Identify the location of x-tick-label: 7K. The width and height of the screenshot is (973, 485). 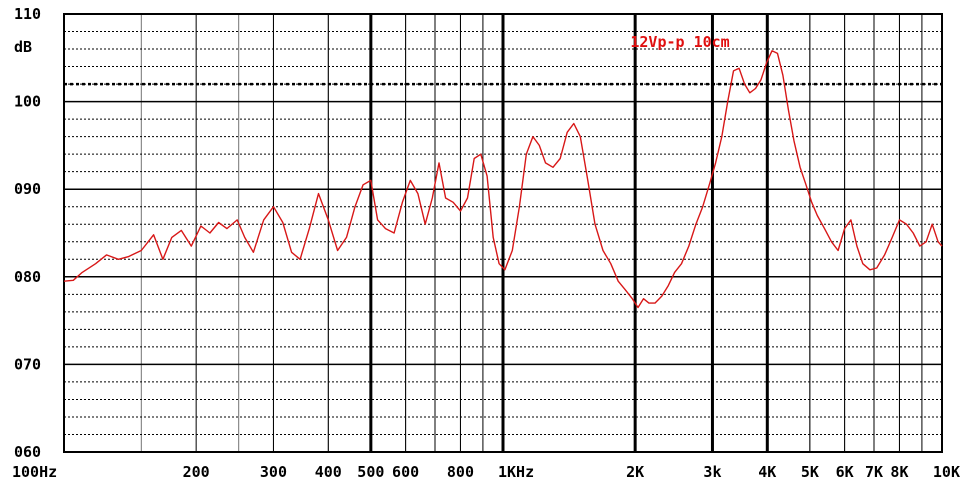
(874, 472).